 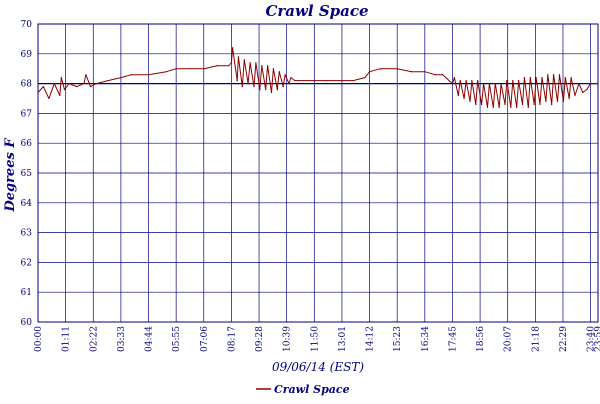 I want to click on x-tick-label: 08:17, so click(x=232, y=339).